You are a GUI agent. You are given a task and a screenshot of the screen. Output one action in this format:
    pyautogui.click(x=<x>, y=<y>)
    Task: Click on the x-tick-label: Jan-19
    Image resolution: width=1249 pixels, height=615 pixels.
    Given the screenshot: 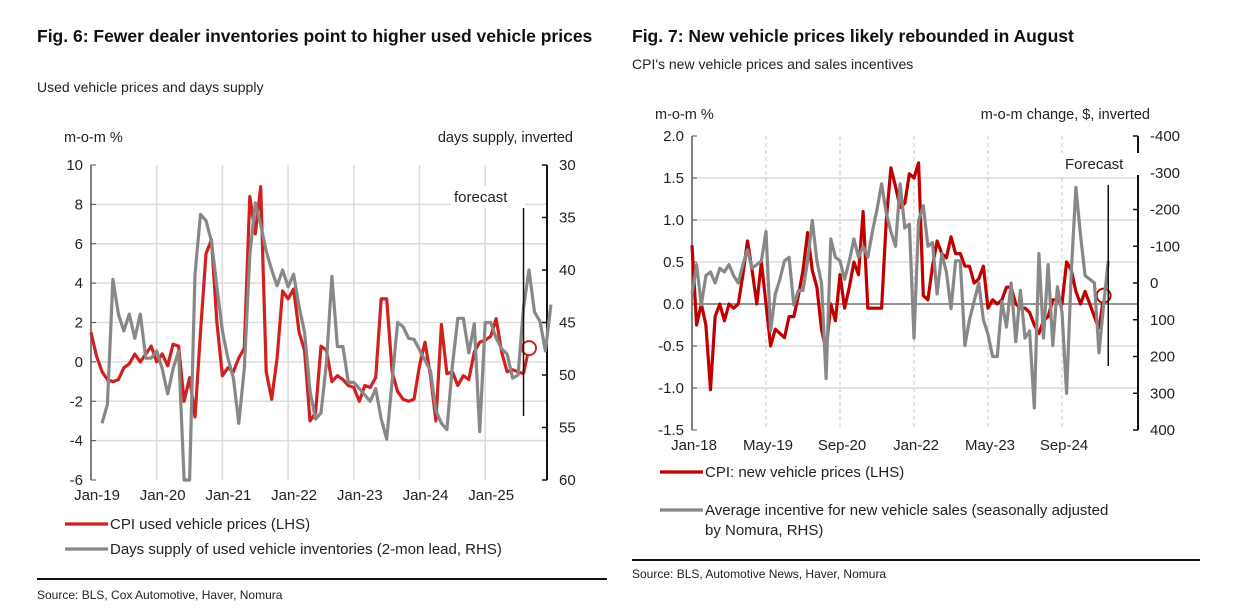 What is the action you would take?
    pyautogui.click(x=97, y=495)
    